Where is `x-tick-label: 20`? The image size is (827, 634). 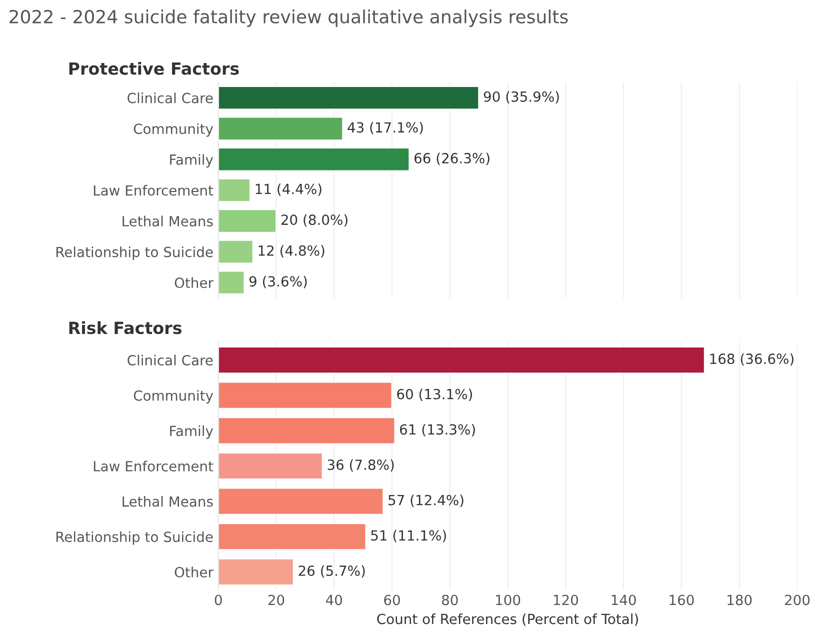
x-tick-label: 20 is located at coordinates (276, 600).